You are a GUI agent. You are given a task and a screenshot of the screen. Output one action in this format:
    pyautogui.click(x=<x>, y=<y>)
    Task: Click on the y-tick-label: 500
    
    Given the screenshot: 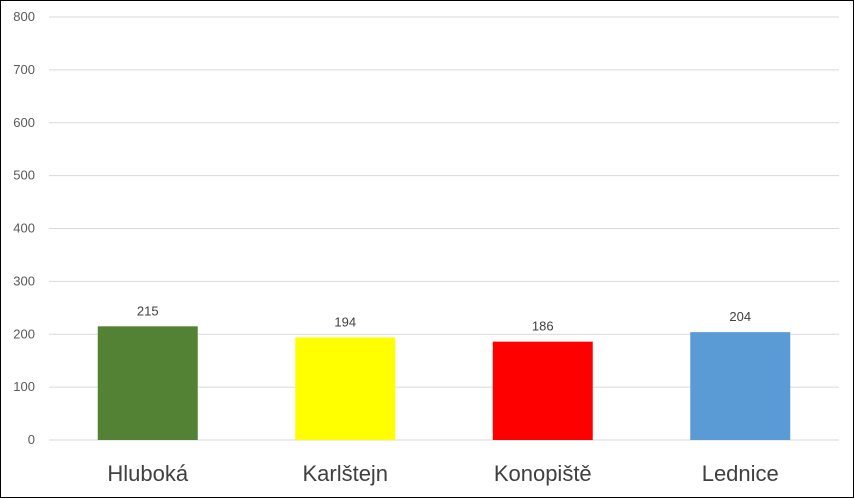 What is the action you would take?
    pyautogui.click(x=24, y=175)
    